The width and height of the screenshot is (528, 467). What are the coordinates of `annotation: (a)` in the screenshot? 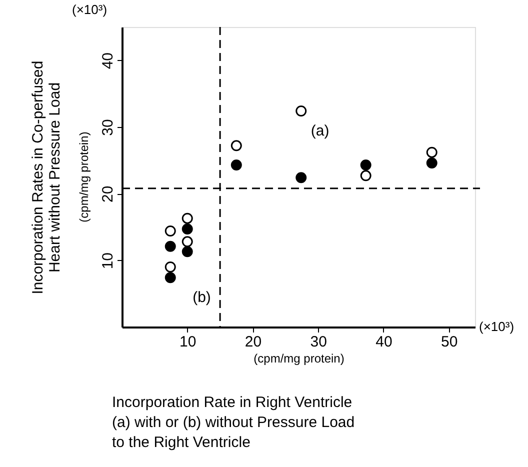 It's located at (320, 131).